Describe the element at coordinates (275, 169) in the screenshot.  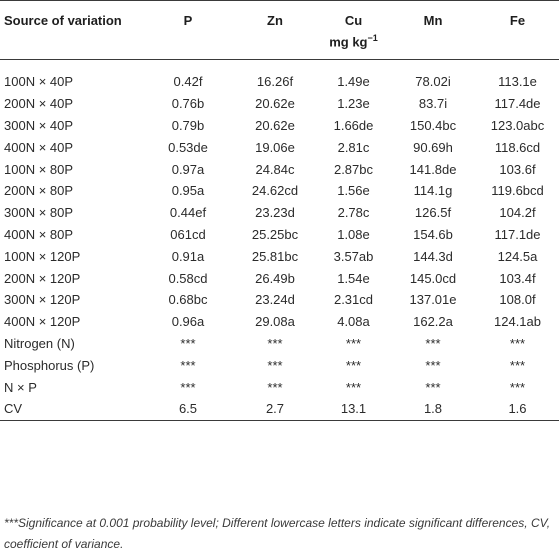
I see `table-cell: 24.84c` at that location.